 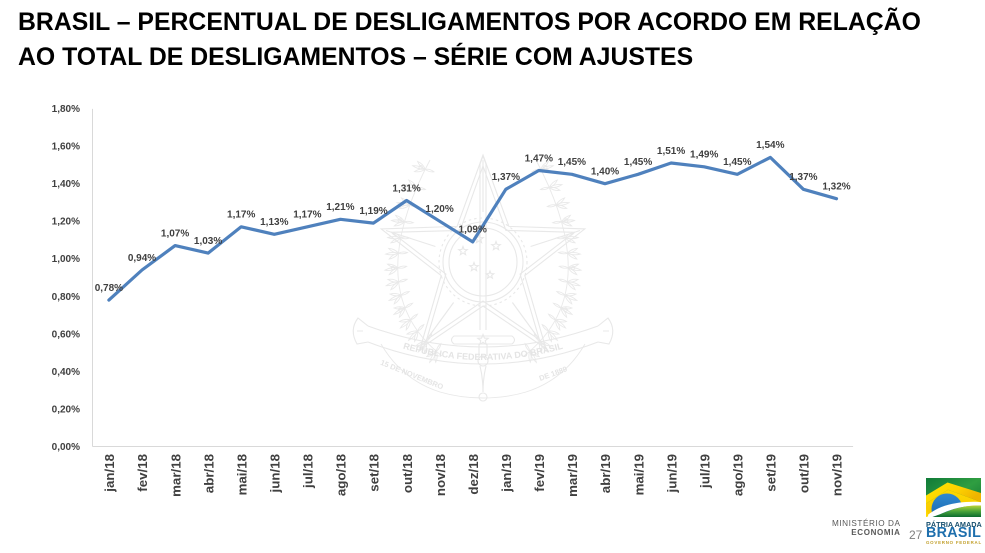 I want to click on svg-text: mar/18, so click(x=175, y=475).